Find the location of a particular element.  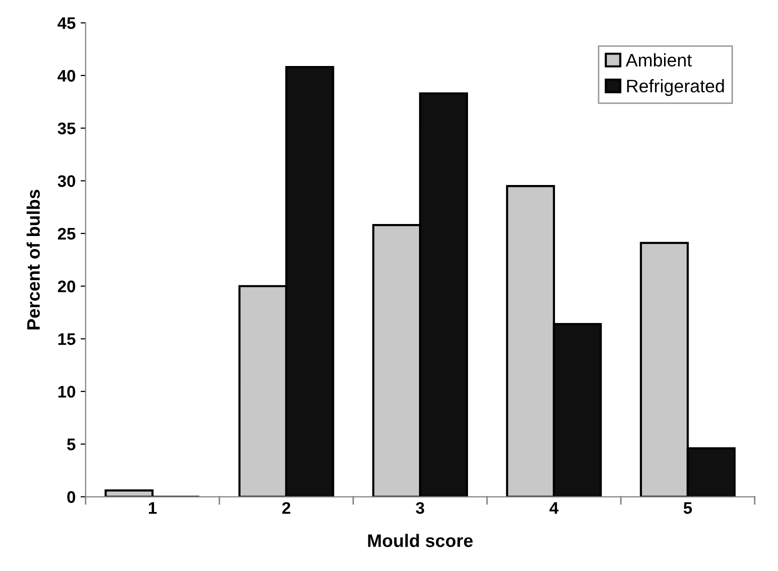

x-tick-label: 4 is located at coordinates (554, 508).